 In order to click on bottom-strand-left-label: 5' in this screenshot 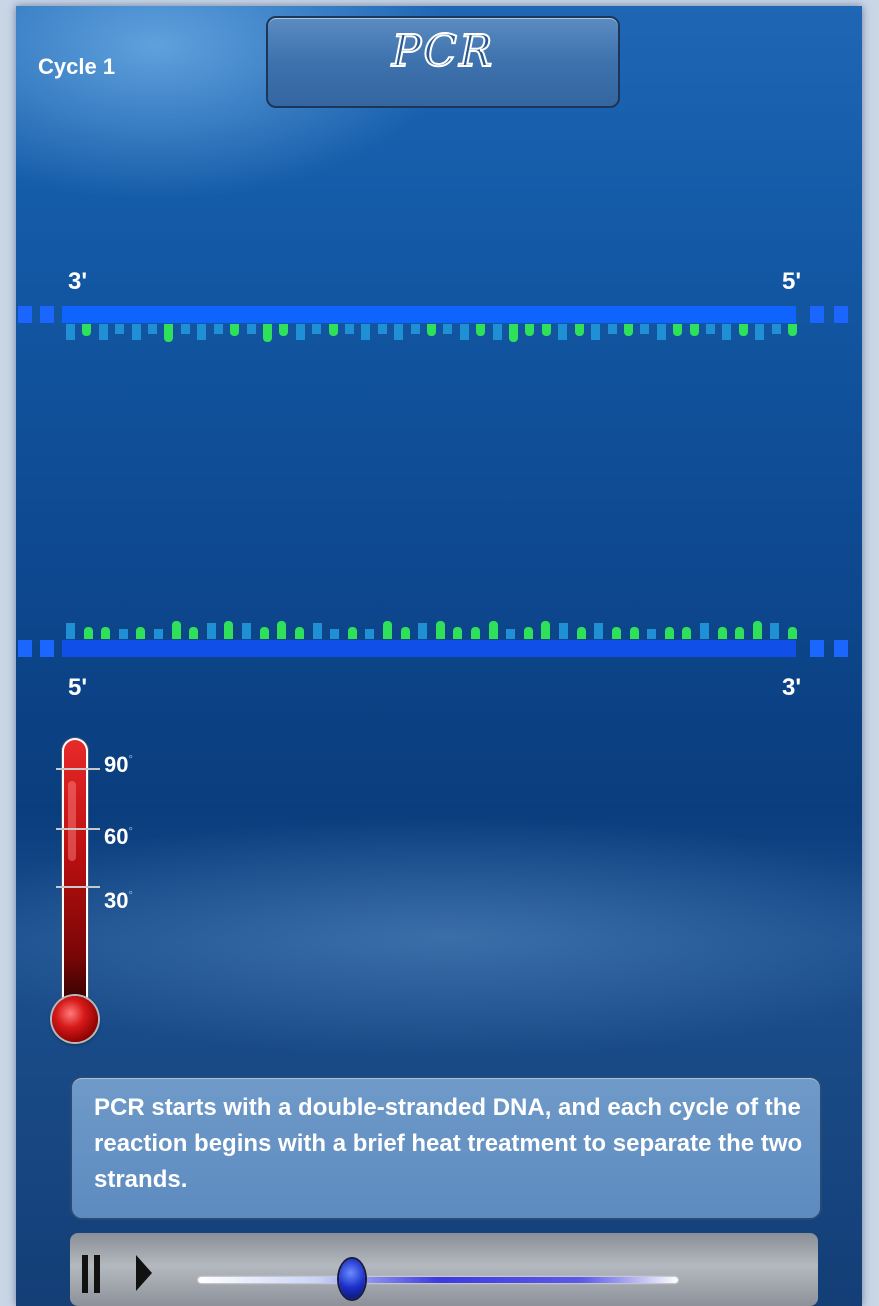, I will do `click(78, 687)`.